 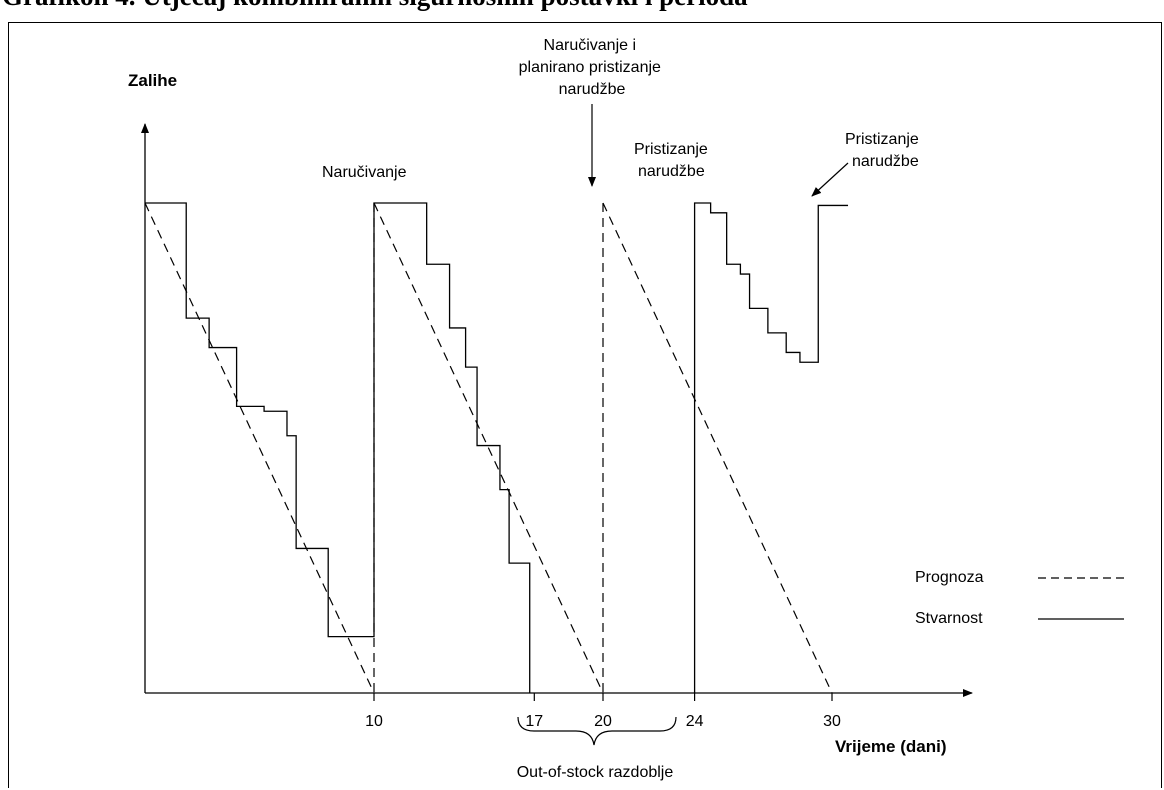 I want to click on arrival-annotation-2: Pristizanje narudžbe, so click(x=884, y=150).